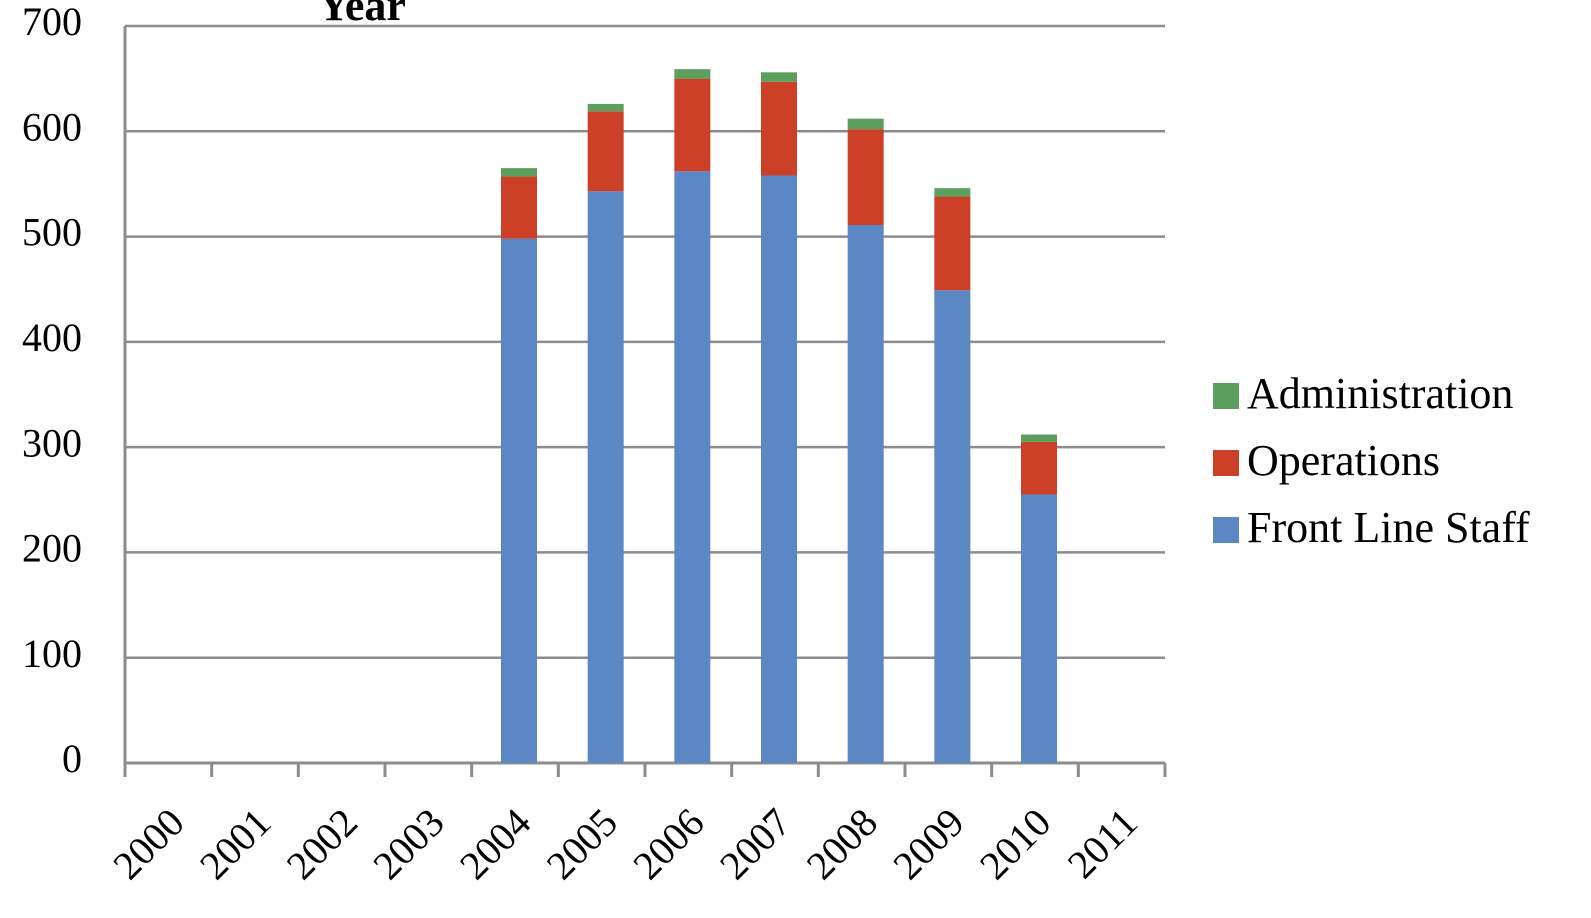  What do you see at coordinates (866, 124) in the screenshot?
I see `bar-administration-2008` at bounding box center [866, 124].